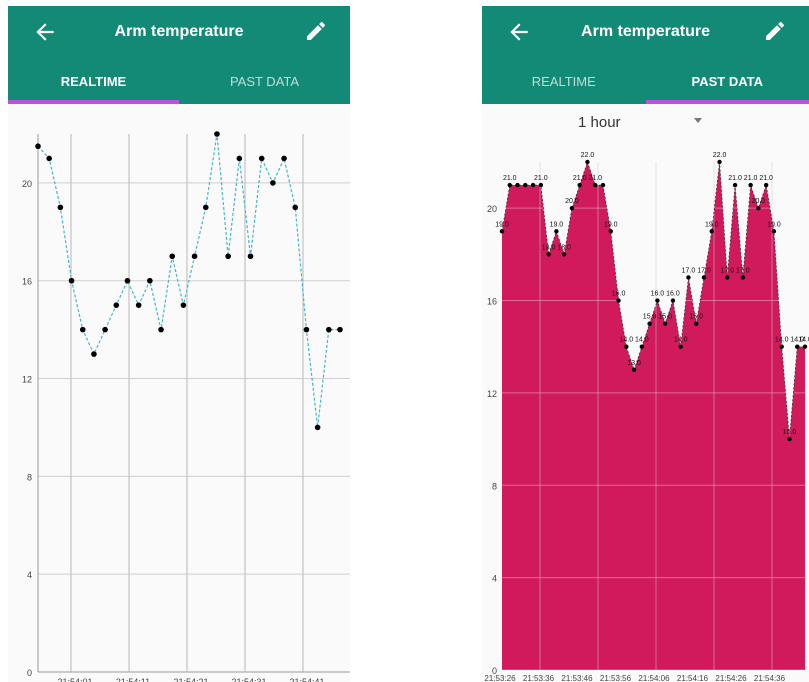 The image size is (809, 682). I want to click on x-tick-label: 21:54:31, so click(248, 679).